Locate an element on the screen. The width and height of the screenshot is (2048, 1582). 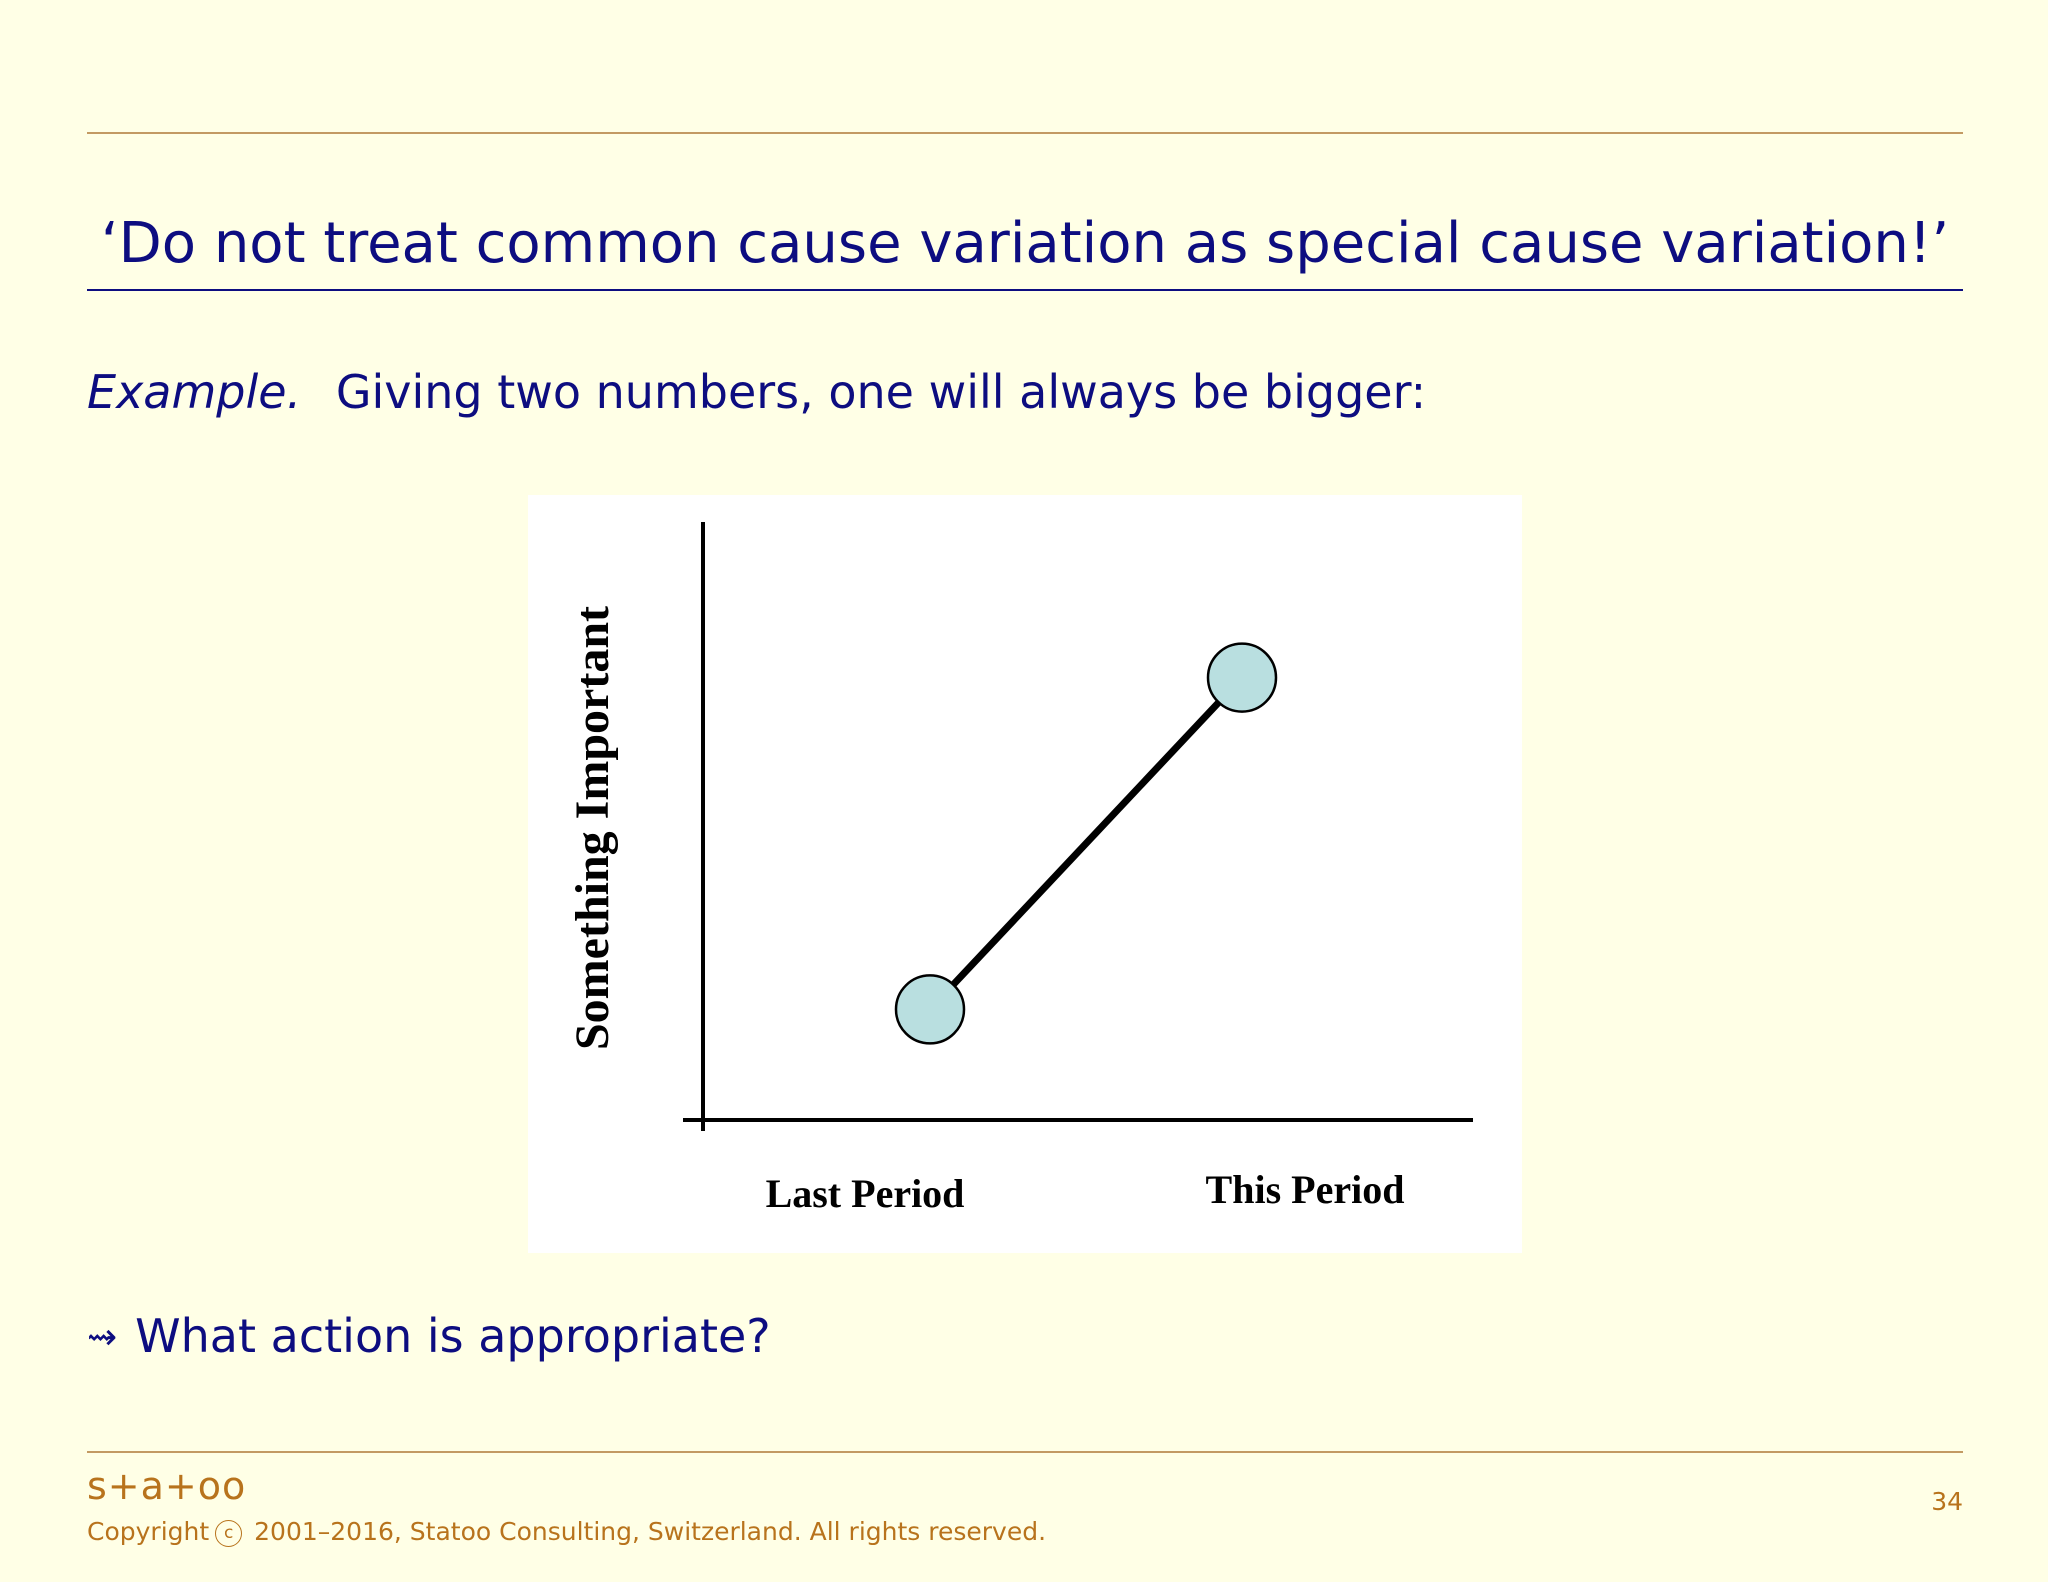
x-tick-label-2: This Period is located at coordinates (1305, 1189).